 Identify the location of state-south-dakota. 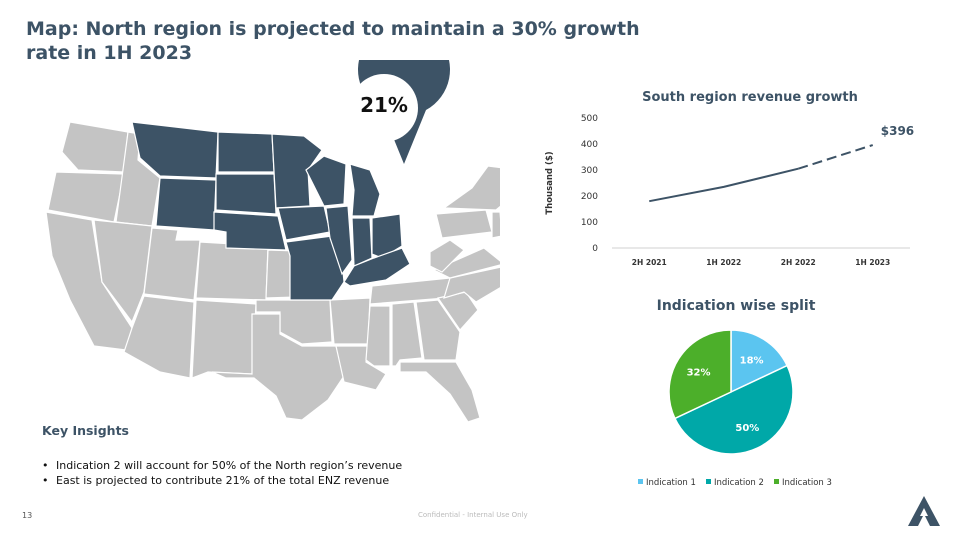
(246, 194).